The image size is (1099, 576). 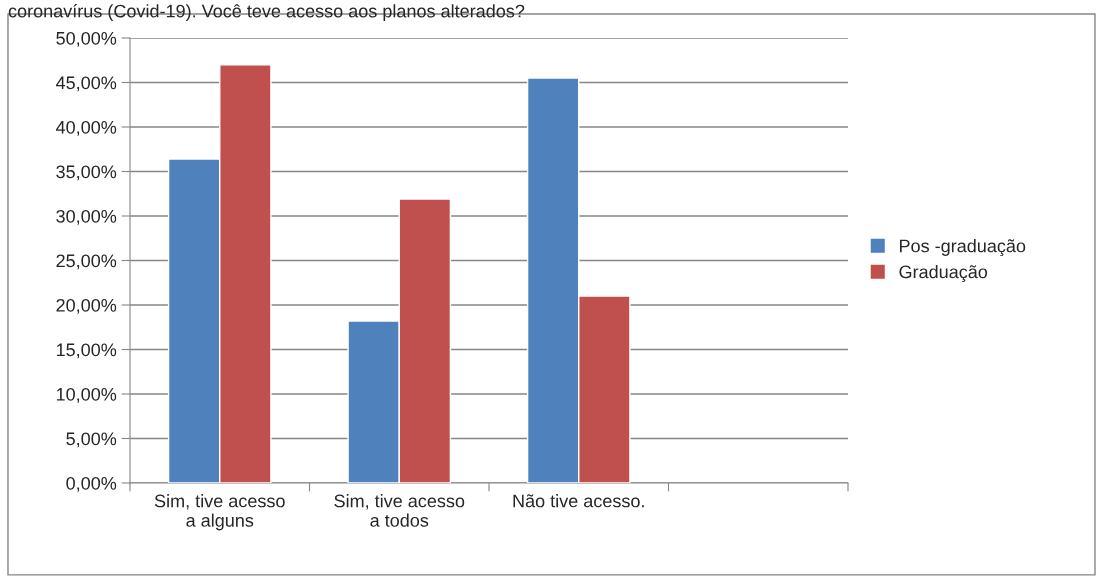 I want to click on legend-label: Pos -graduação, so click(x=962, y=247).